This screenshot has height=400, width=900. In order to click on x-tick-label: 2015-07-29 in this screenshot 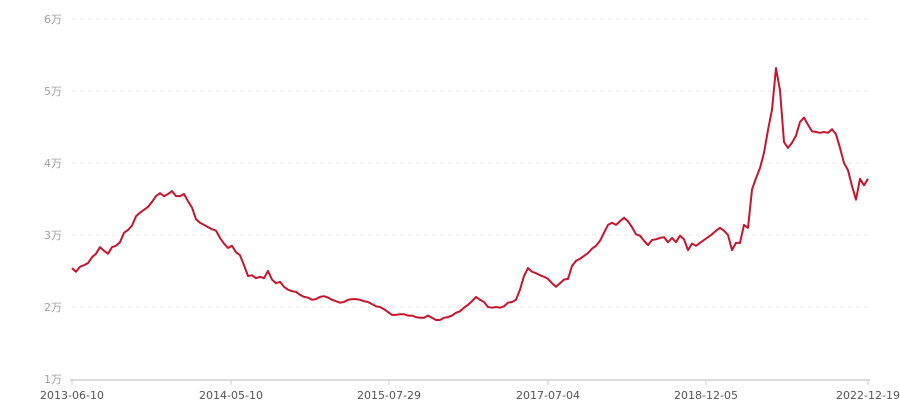, I will do `click(389, 394)`.